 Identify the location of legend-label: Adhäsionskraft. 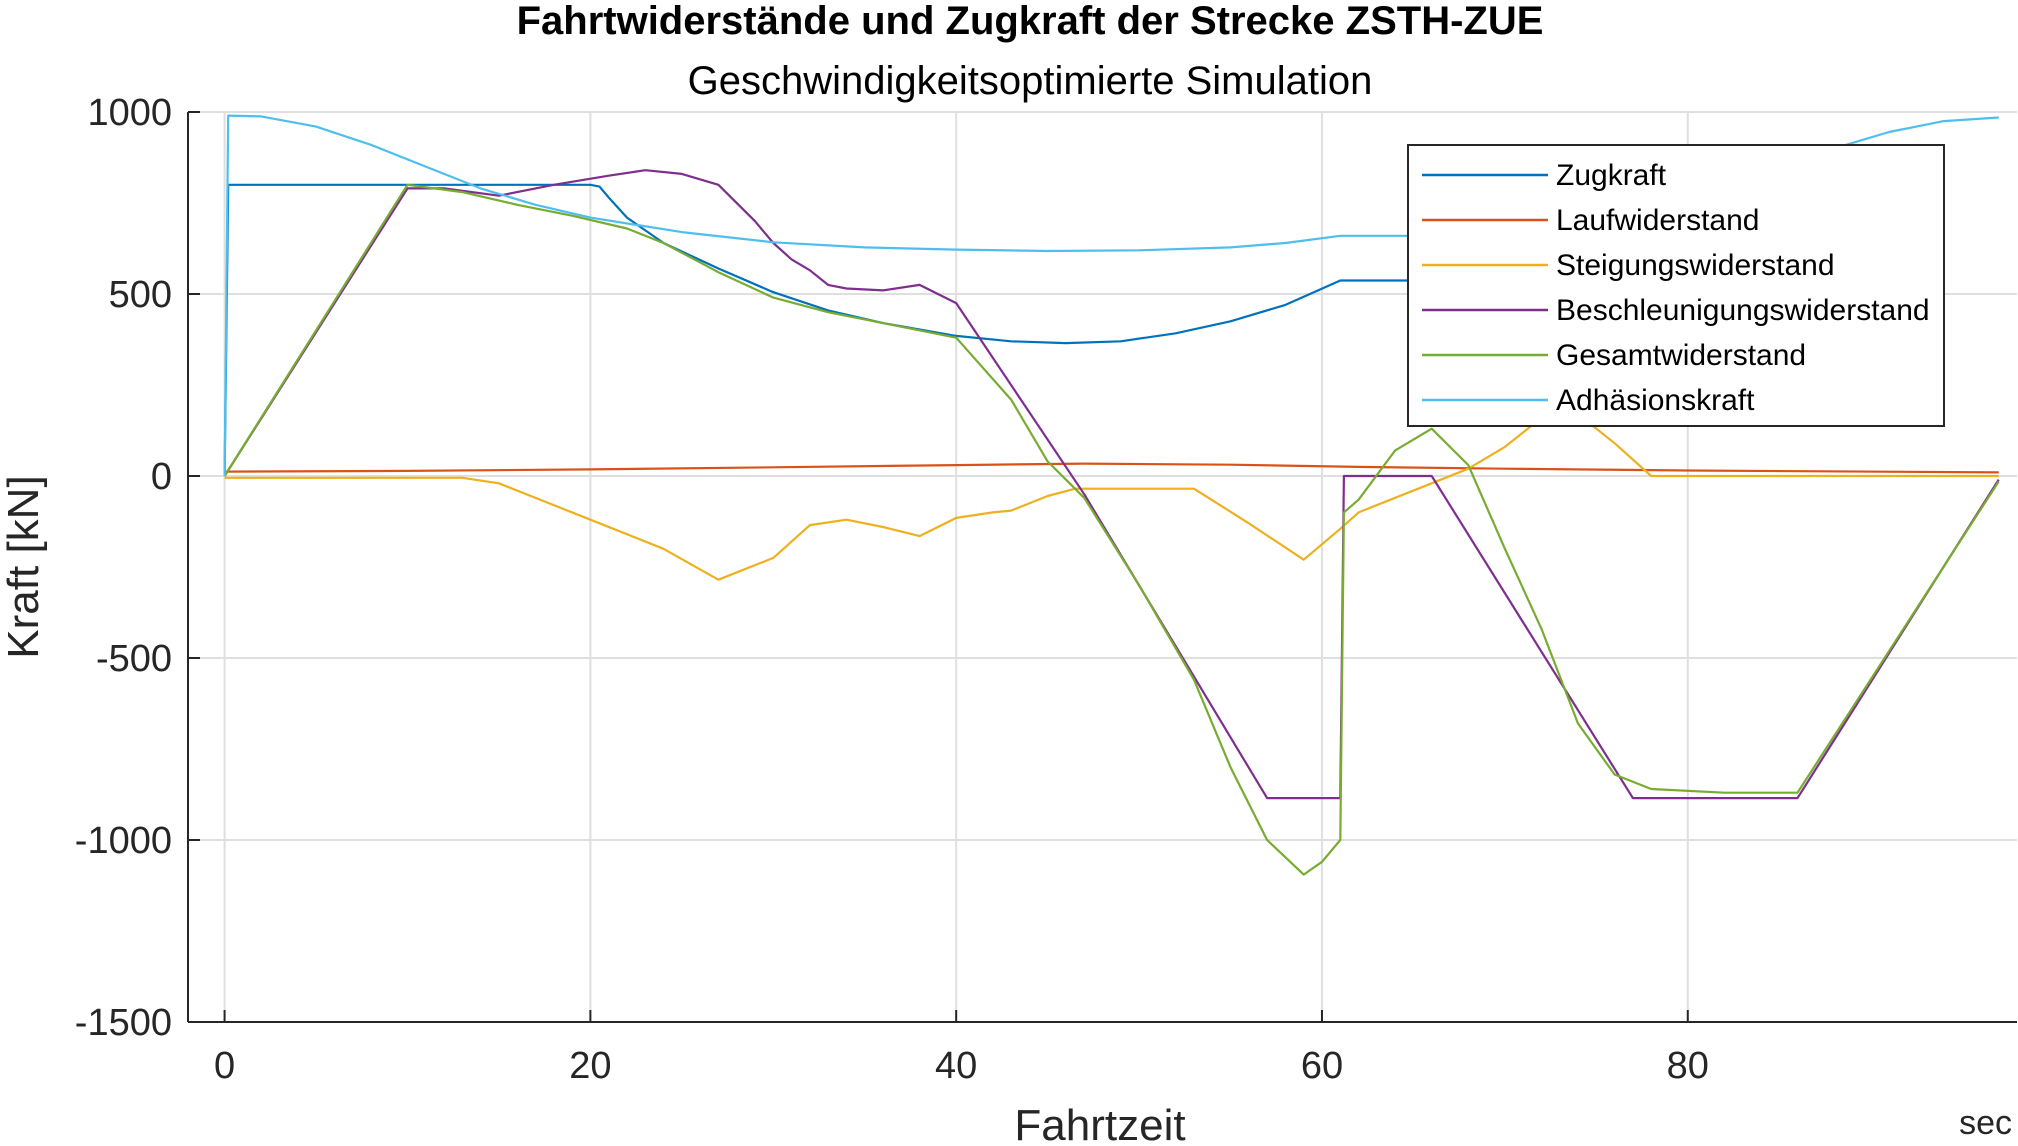
(1655, 400).